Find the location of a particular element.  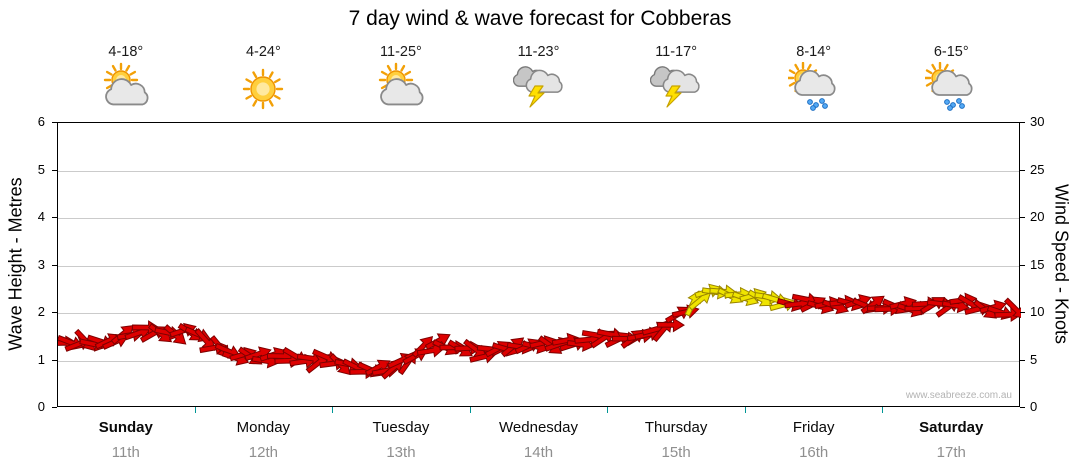

temp-range: 8-14° is located at coordinates (814, 52).